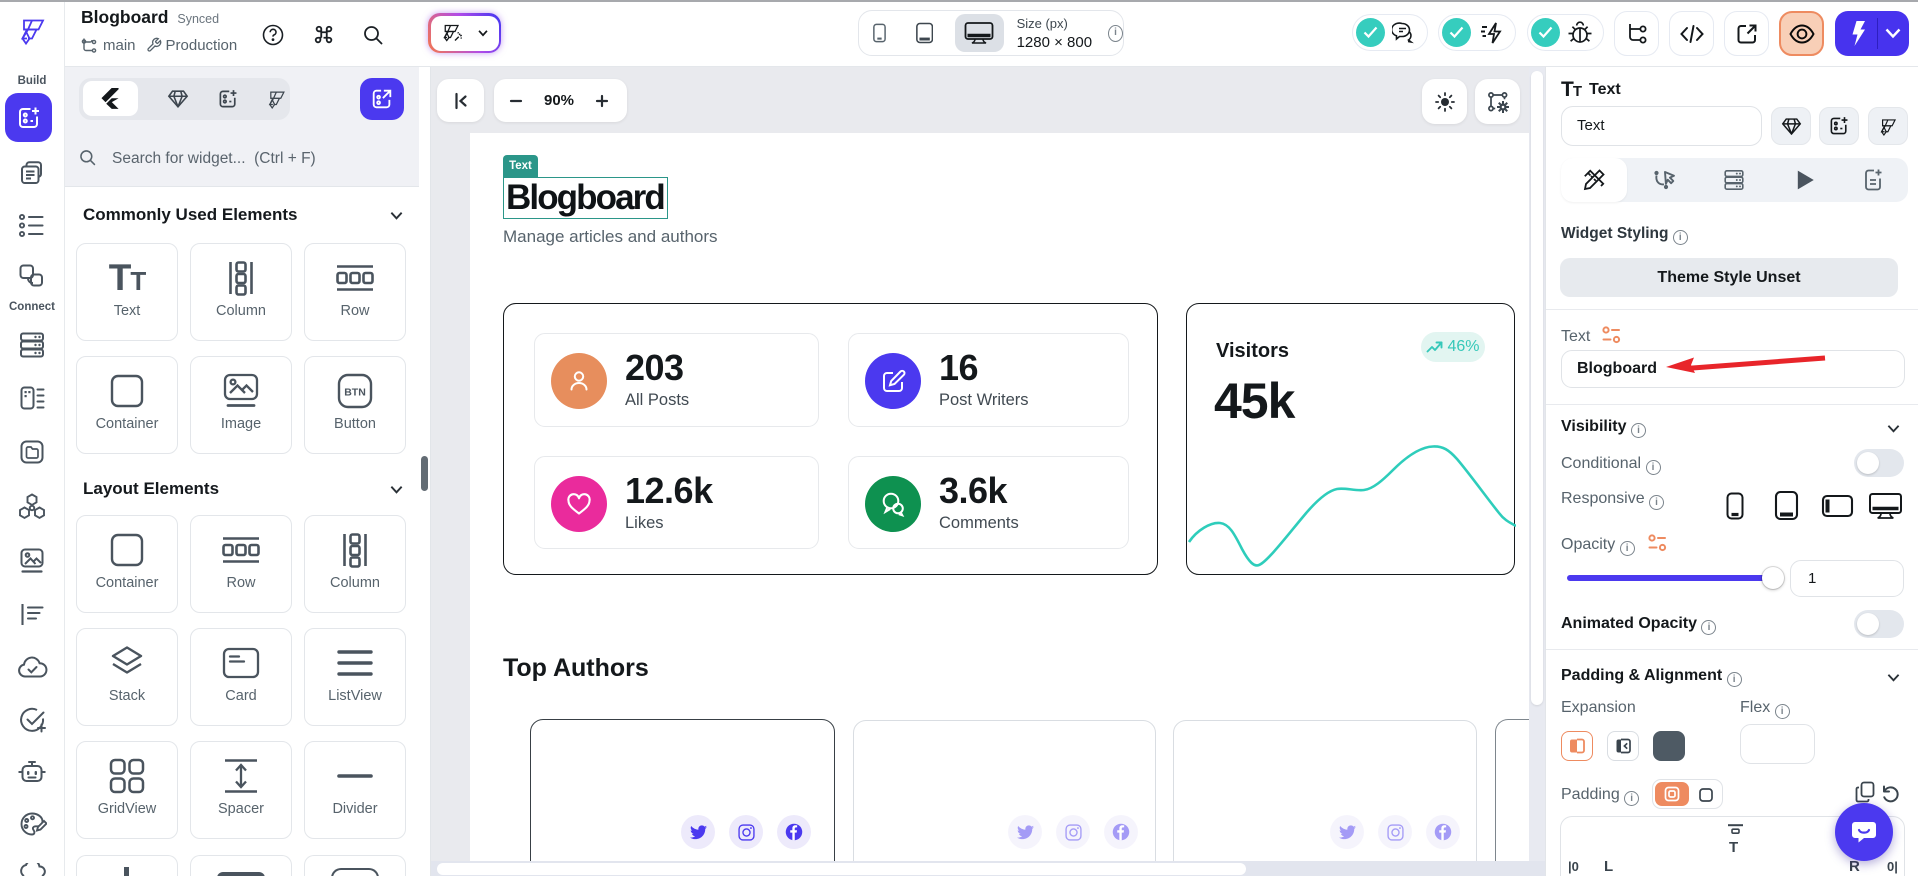  What do you see at coordinates (355, 393) in the screenshot?
I see `svg-text: BTN` at bounding box center [355, 393].